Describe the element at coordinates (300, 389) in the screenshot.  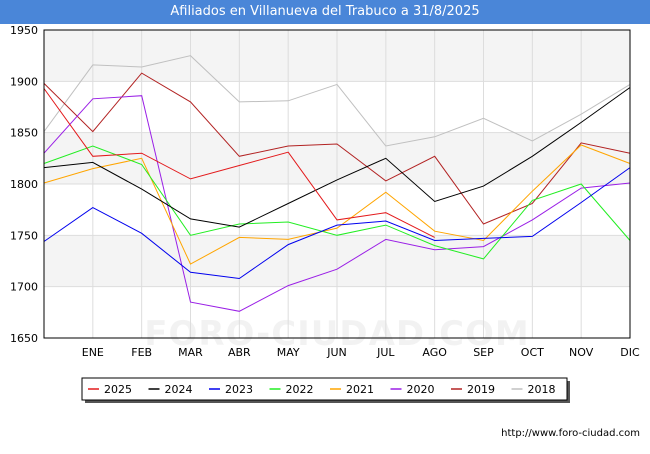
I see `legend-label-2022: 2022` at that location.